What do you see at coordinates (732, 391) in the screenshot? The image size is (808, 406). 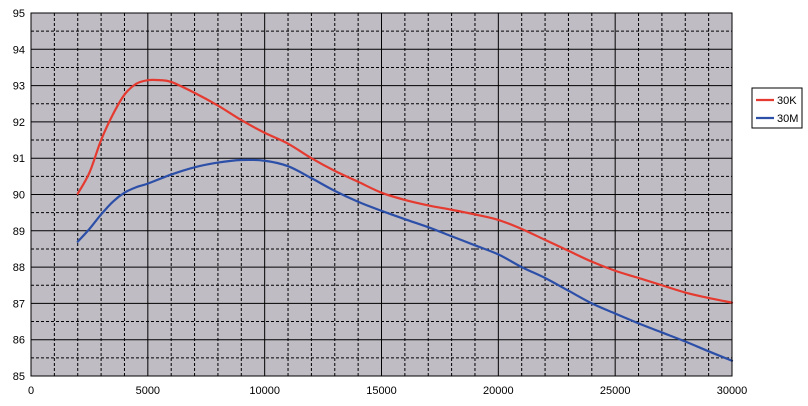 I see `x-tick-label: 30000` at bounding box center [732, 391].